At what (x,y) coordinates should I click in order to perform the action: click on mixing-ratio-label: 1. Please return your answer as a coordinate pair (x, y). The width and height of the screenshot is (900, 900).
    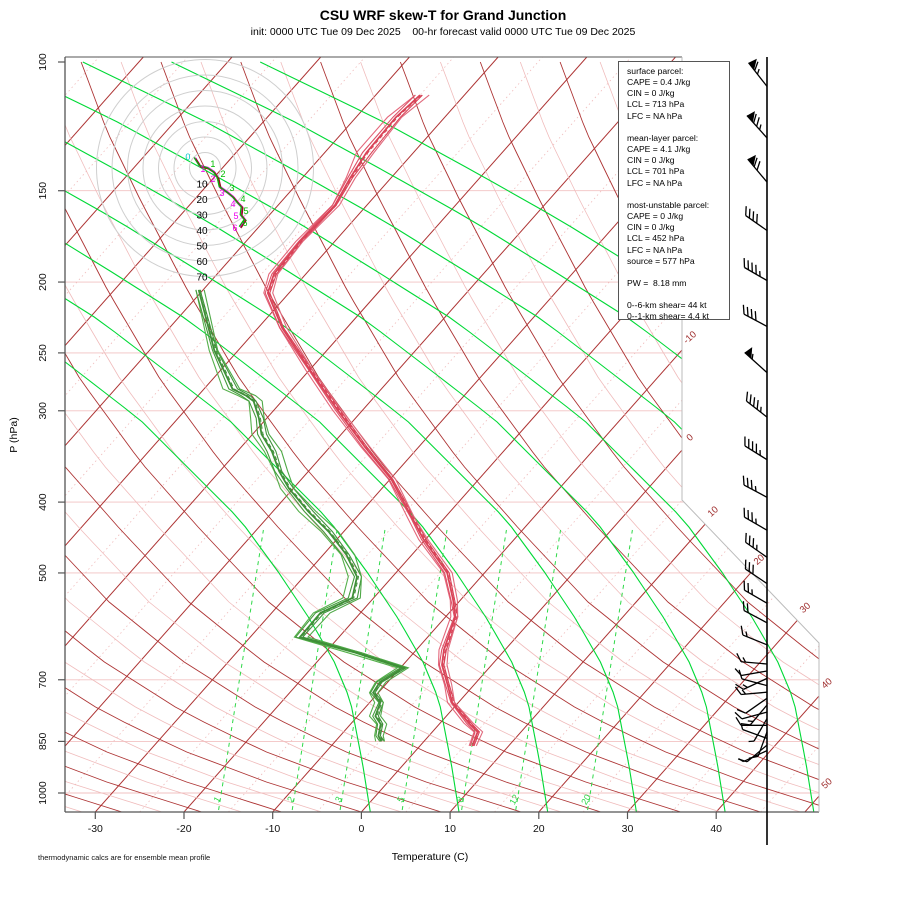
    Looking at the image, I should click on (216, 799).